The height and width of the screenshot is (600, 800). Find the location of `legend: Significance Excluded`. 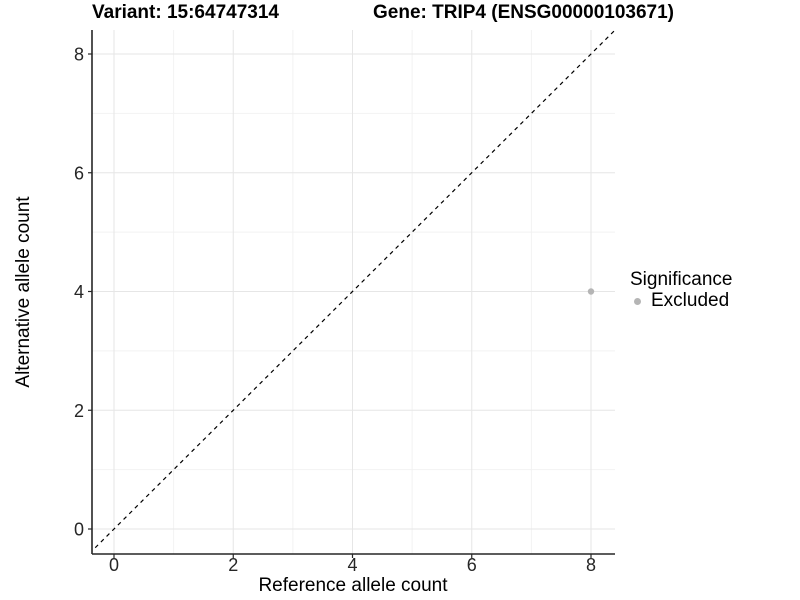

legend: Significance Excluded is located at coordinates (681, 290).